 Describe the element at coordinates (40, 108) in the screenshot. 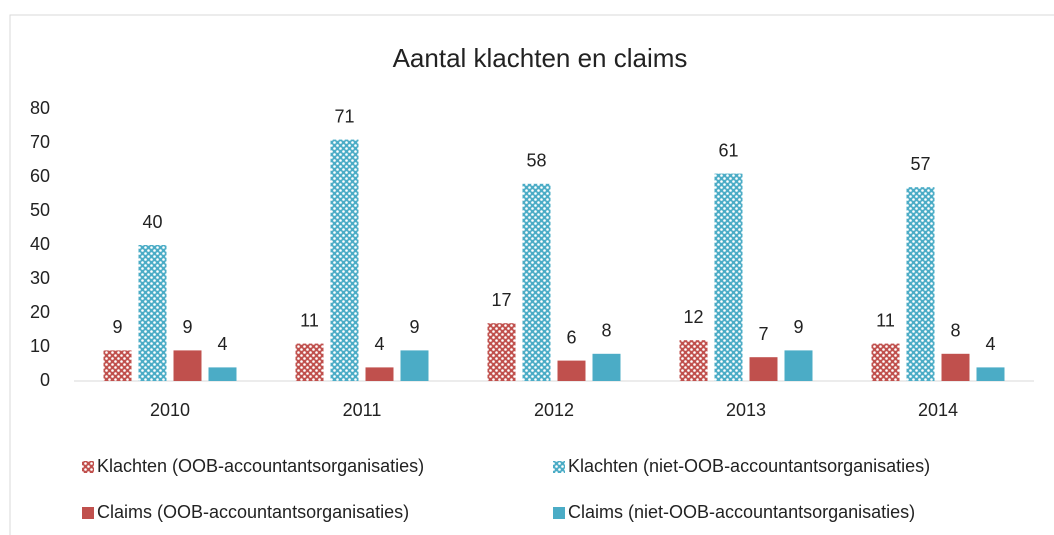

I see `y-tick-label: 80` at that location.